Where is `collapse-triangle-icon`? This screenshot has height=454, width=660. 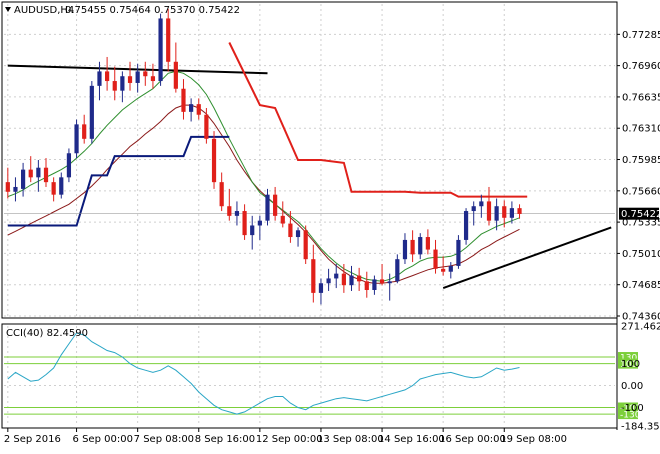 collapse-triangle-icon is located at coordinates (8, 9).